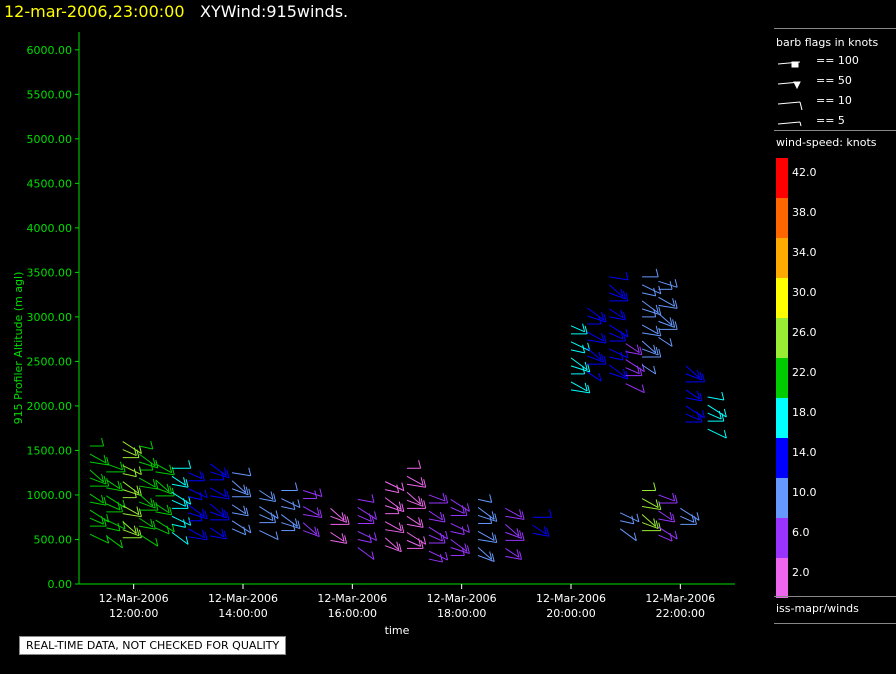  What do you see at coordinates (153, 645) in the screenshot?
I see `quality-notice: REAL-TIME DATA, NOT CHECKED FOR QUALITY` at bounding box center [153, 645].